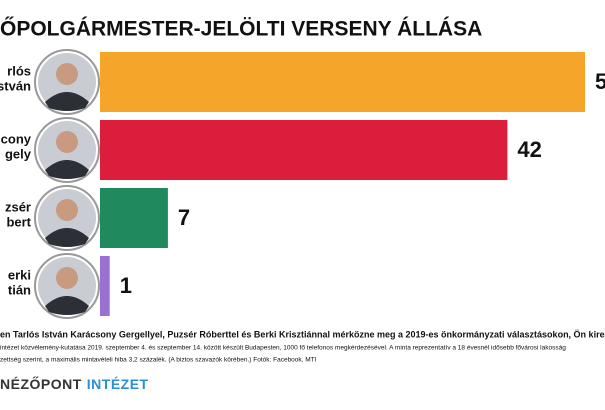  What do you see at coordinates (18, 153) in the screenshot?
I see `category-label: gely` at bounding box center [18, 153].